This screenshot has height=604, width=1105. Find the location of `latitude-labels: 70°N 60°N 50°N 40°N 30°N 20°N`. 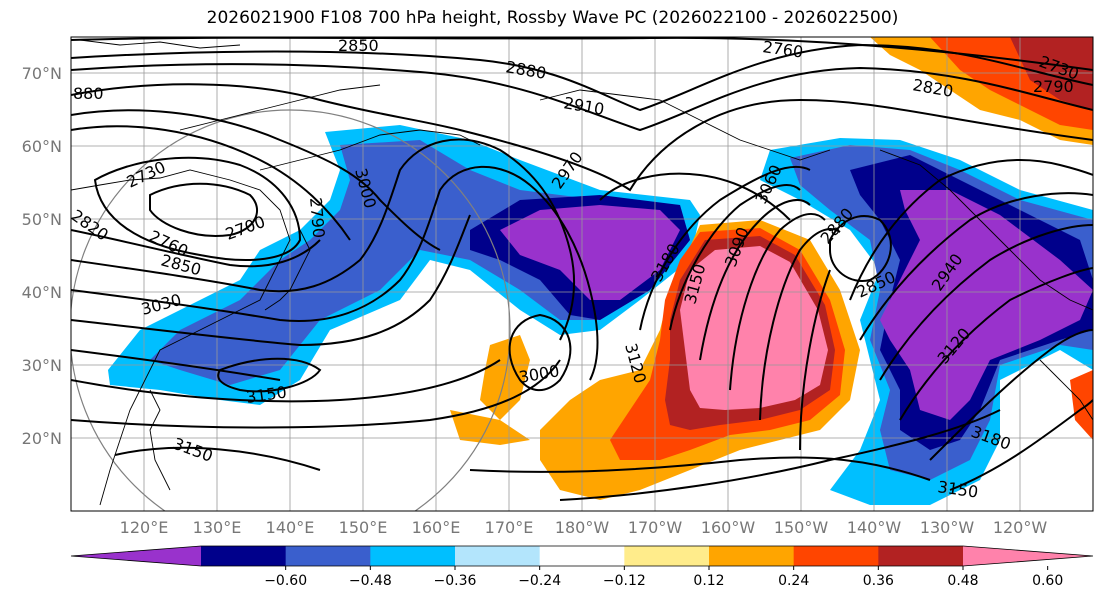

latitude-labels: 70°N 60°N 50°N 40°N 30°N 20°N is located at coordinates (42, 256).